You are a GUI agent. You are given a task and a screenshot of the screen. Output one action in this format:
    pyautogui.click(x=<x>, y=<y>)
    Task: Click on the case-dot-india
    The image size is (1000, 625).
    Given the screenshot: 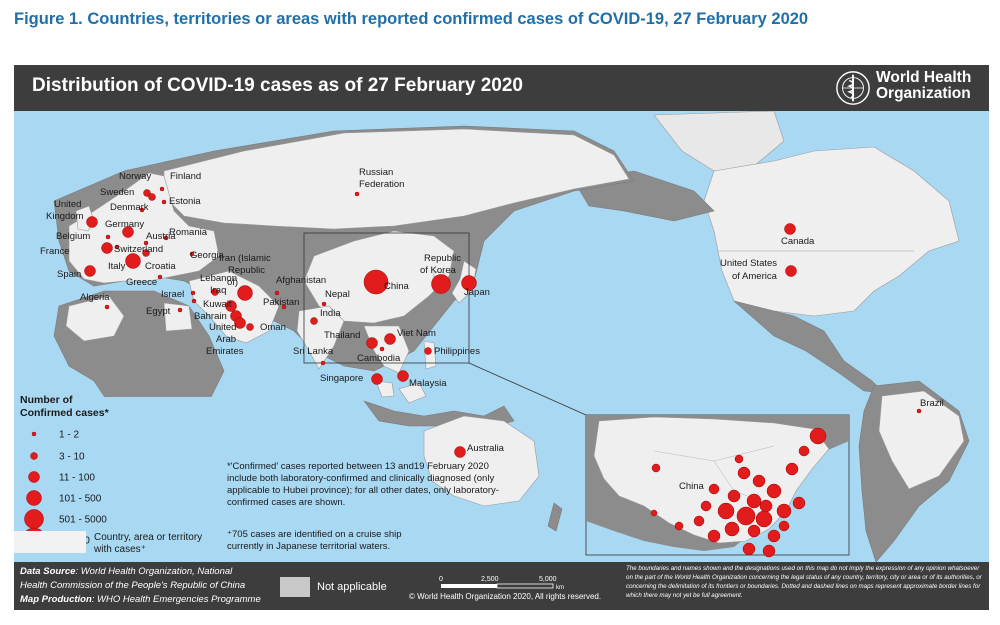 What is the action you would take?
    pyautogui.click(x=314, y=321)
    